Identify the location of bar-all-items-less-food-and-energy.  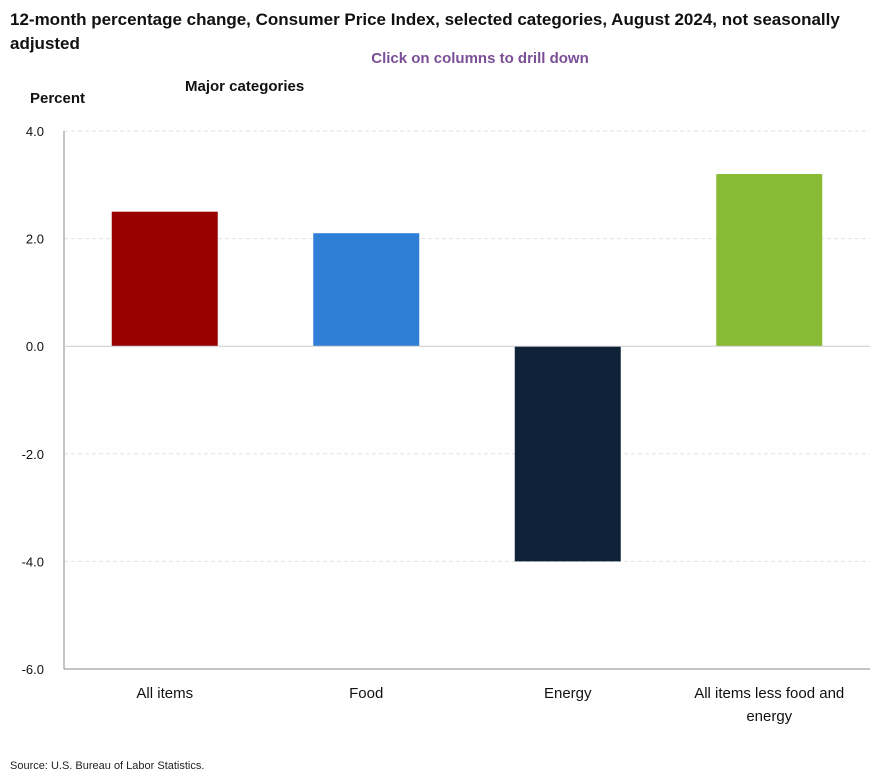
(769, 260).